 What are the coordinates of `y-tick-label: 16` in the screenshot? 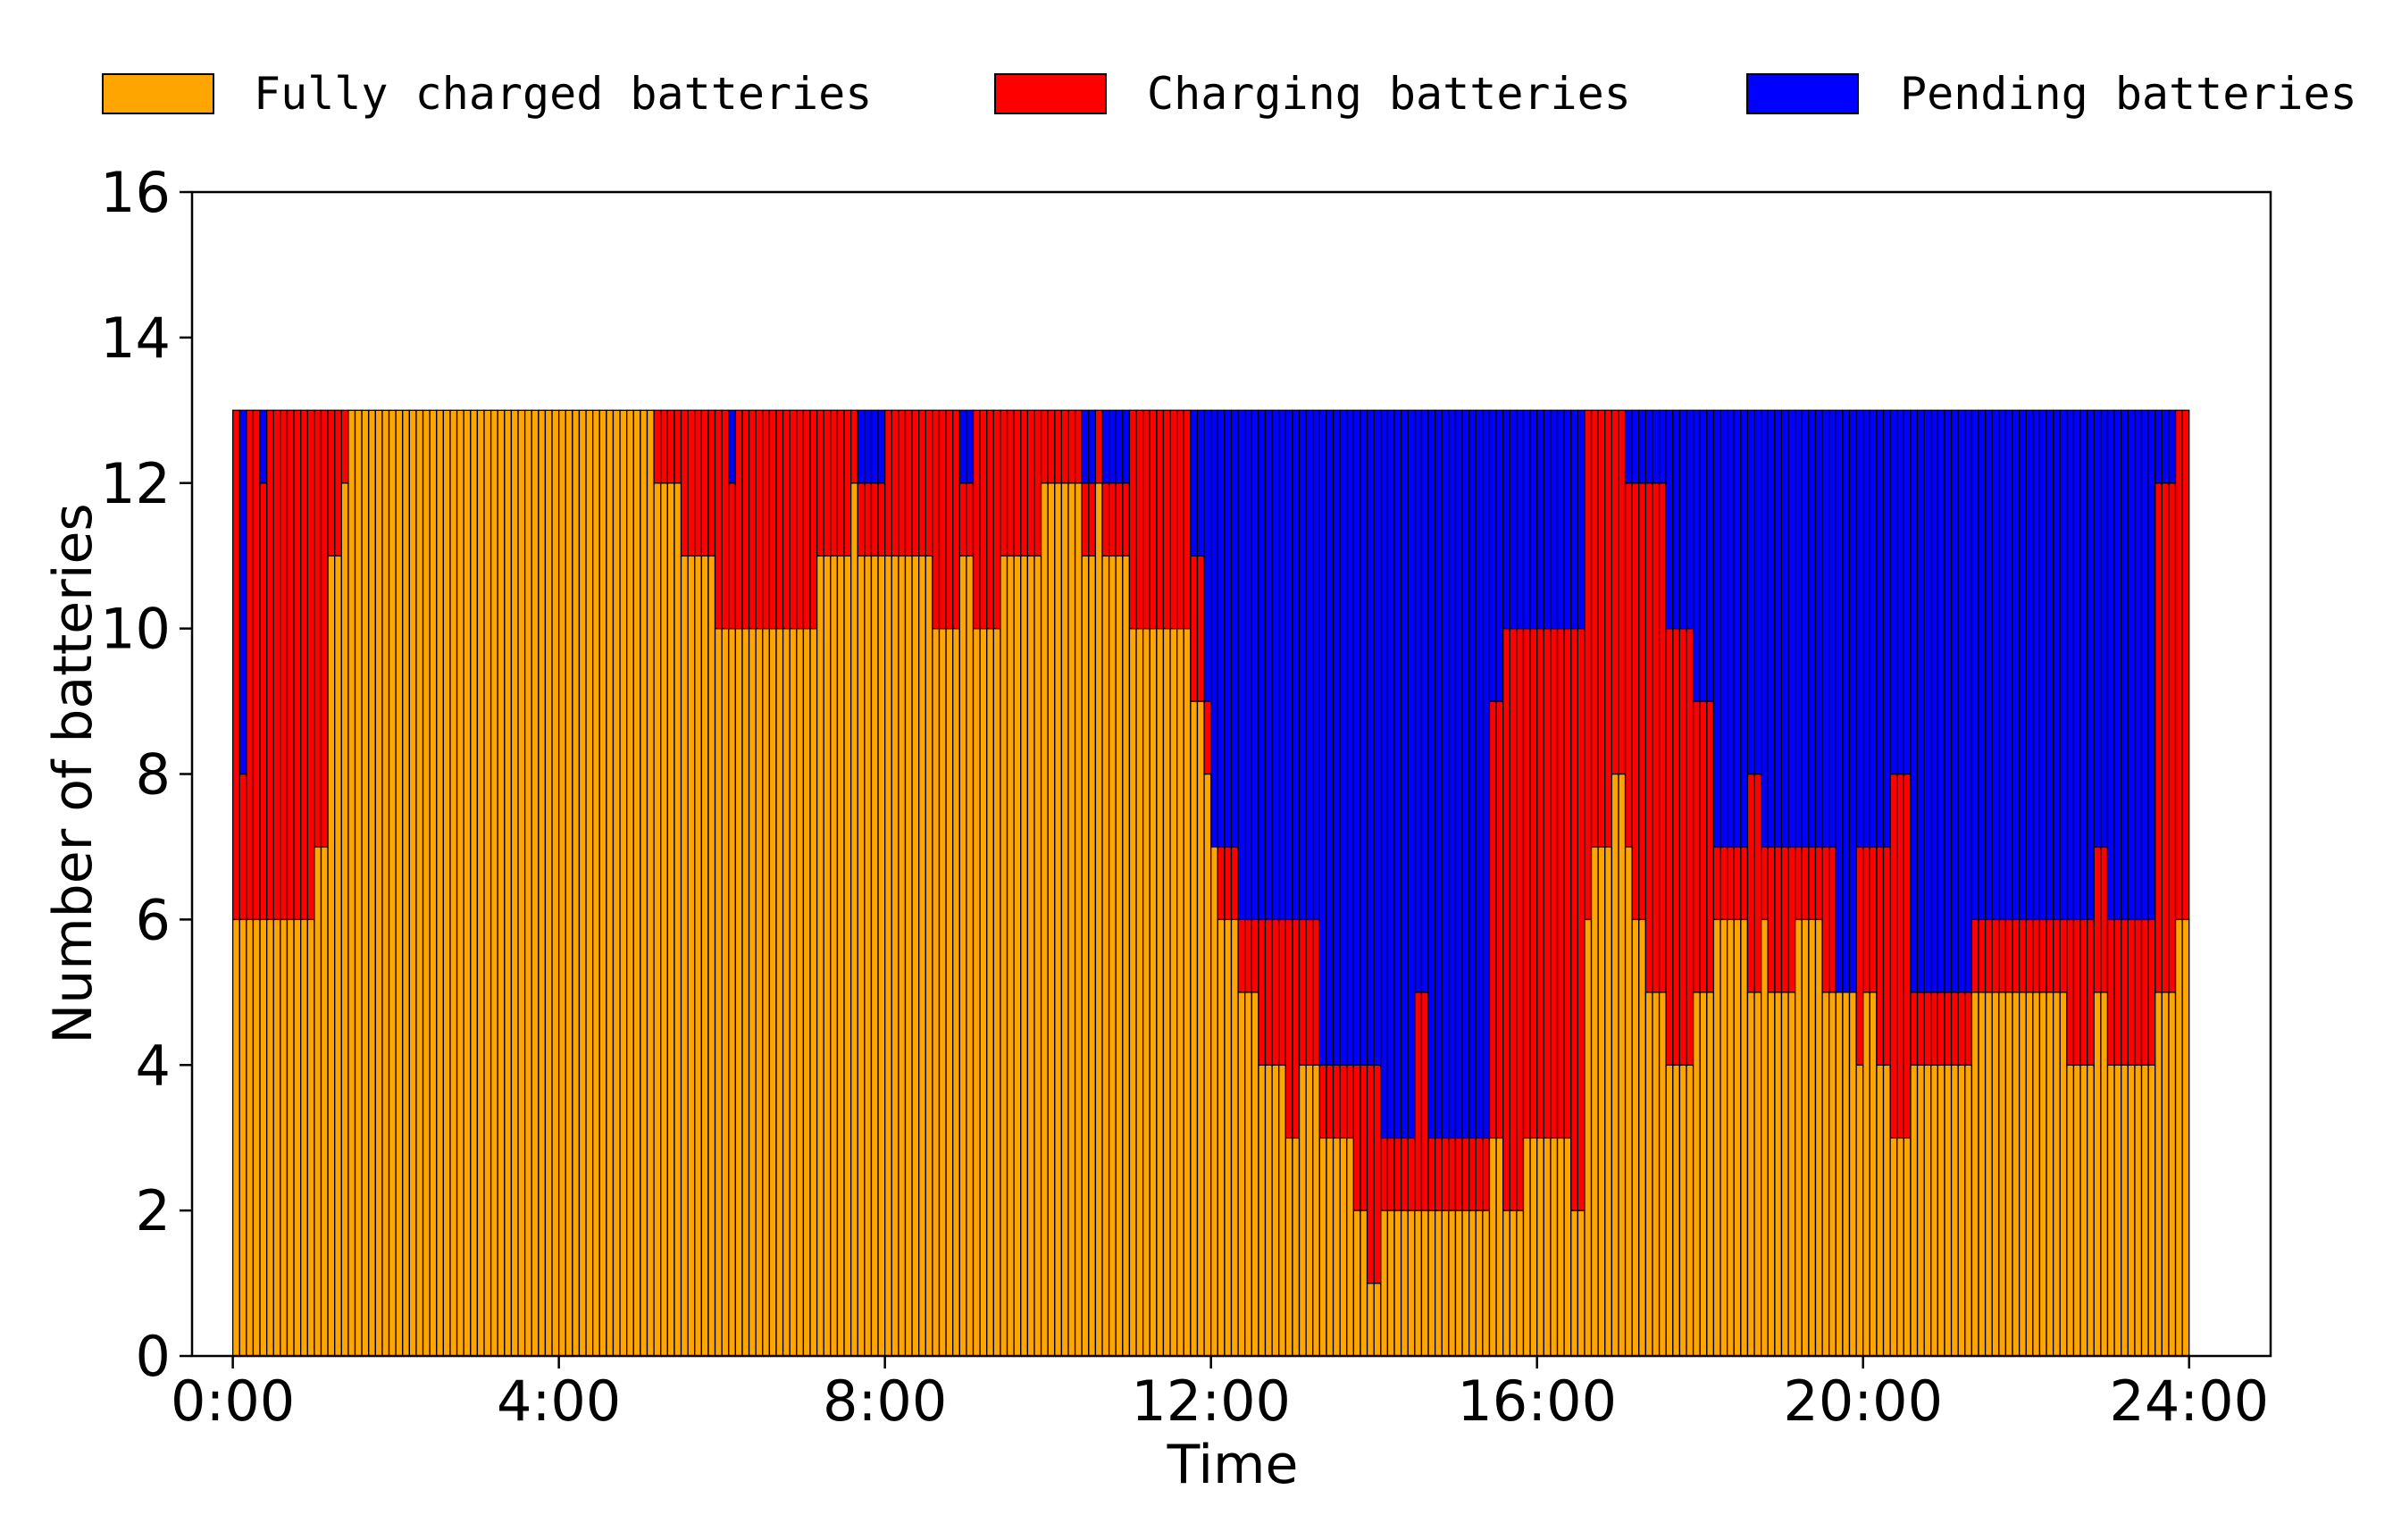 It's located at (135, 192).